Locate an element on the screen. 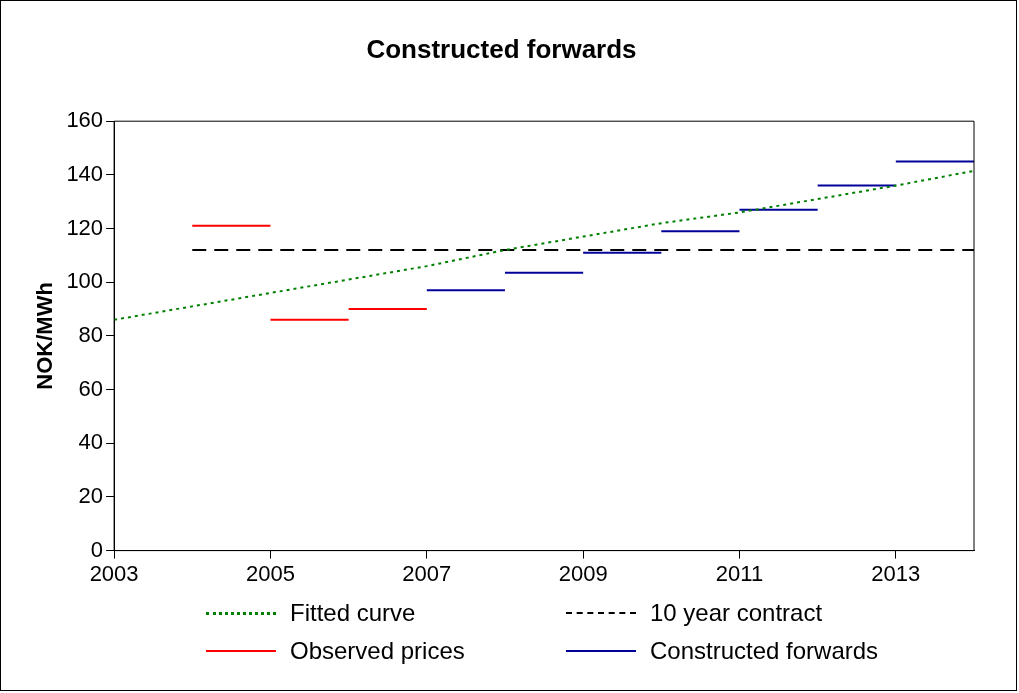  legend-label: Constructed forwards is located at coordinates (764, 651).